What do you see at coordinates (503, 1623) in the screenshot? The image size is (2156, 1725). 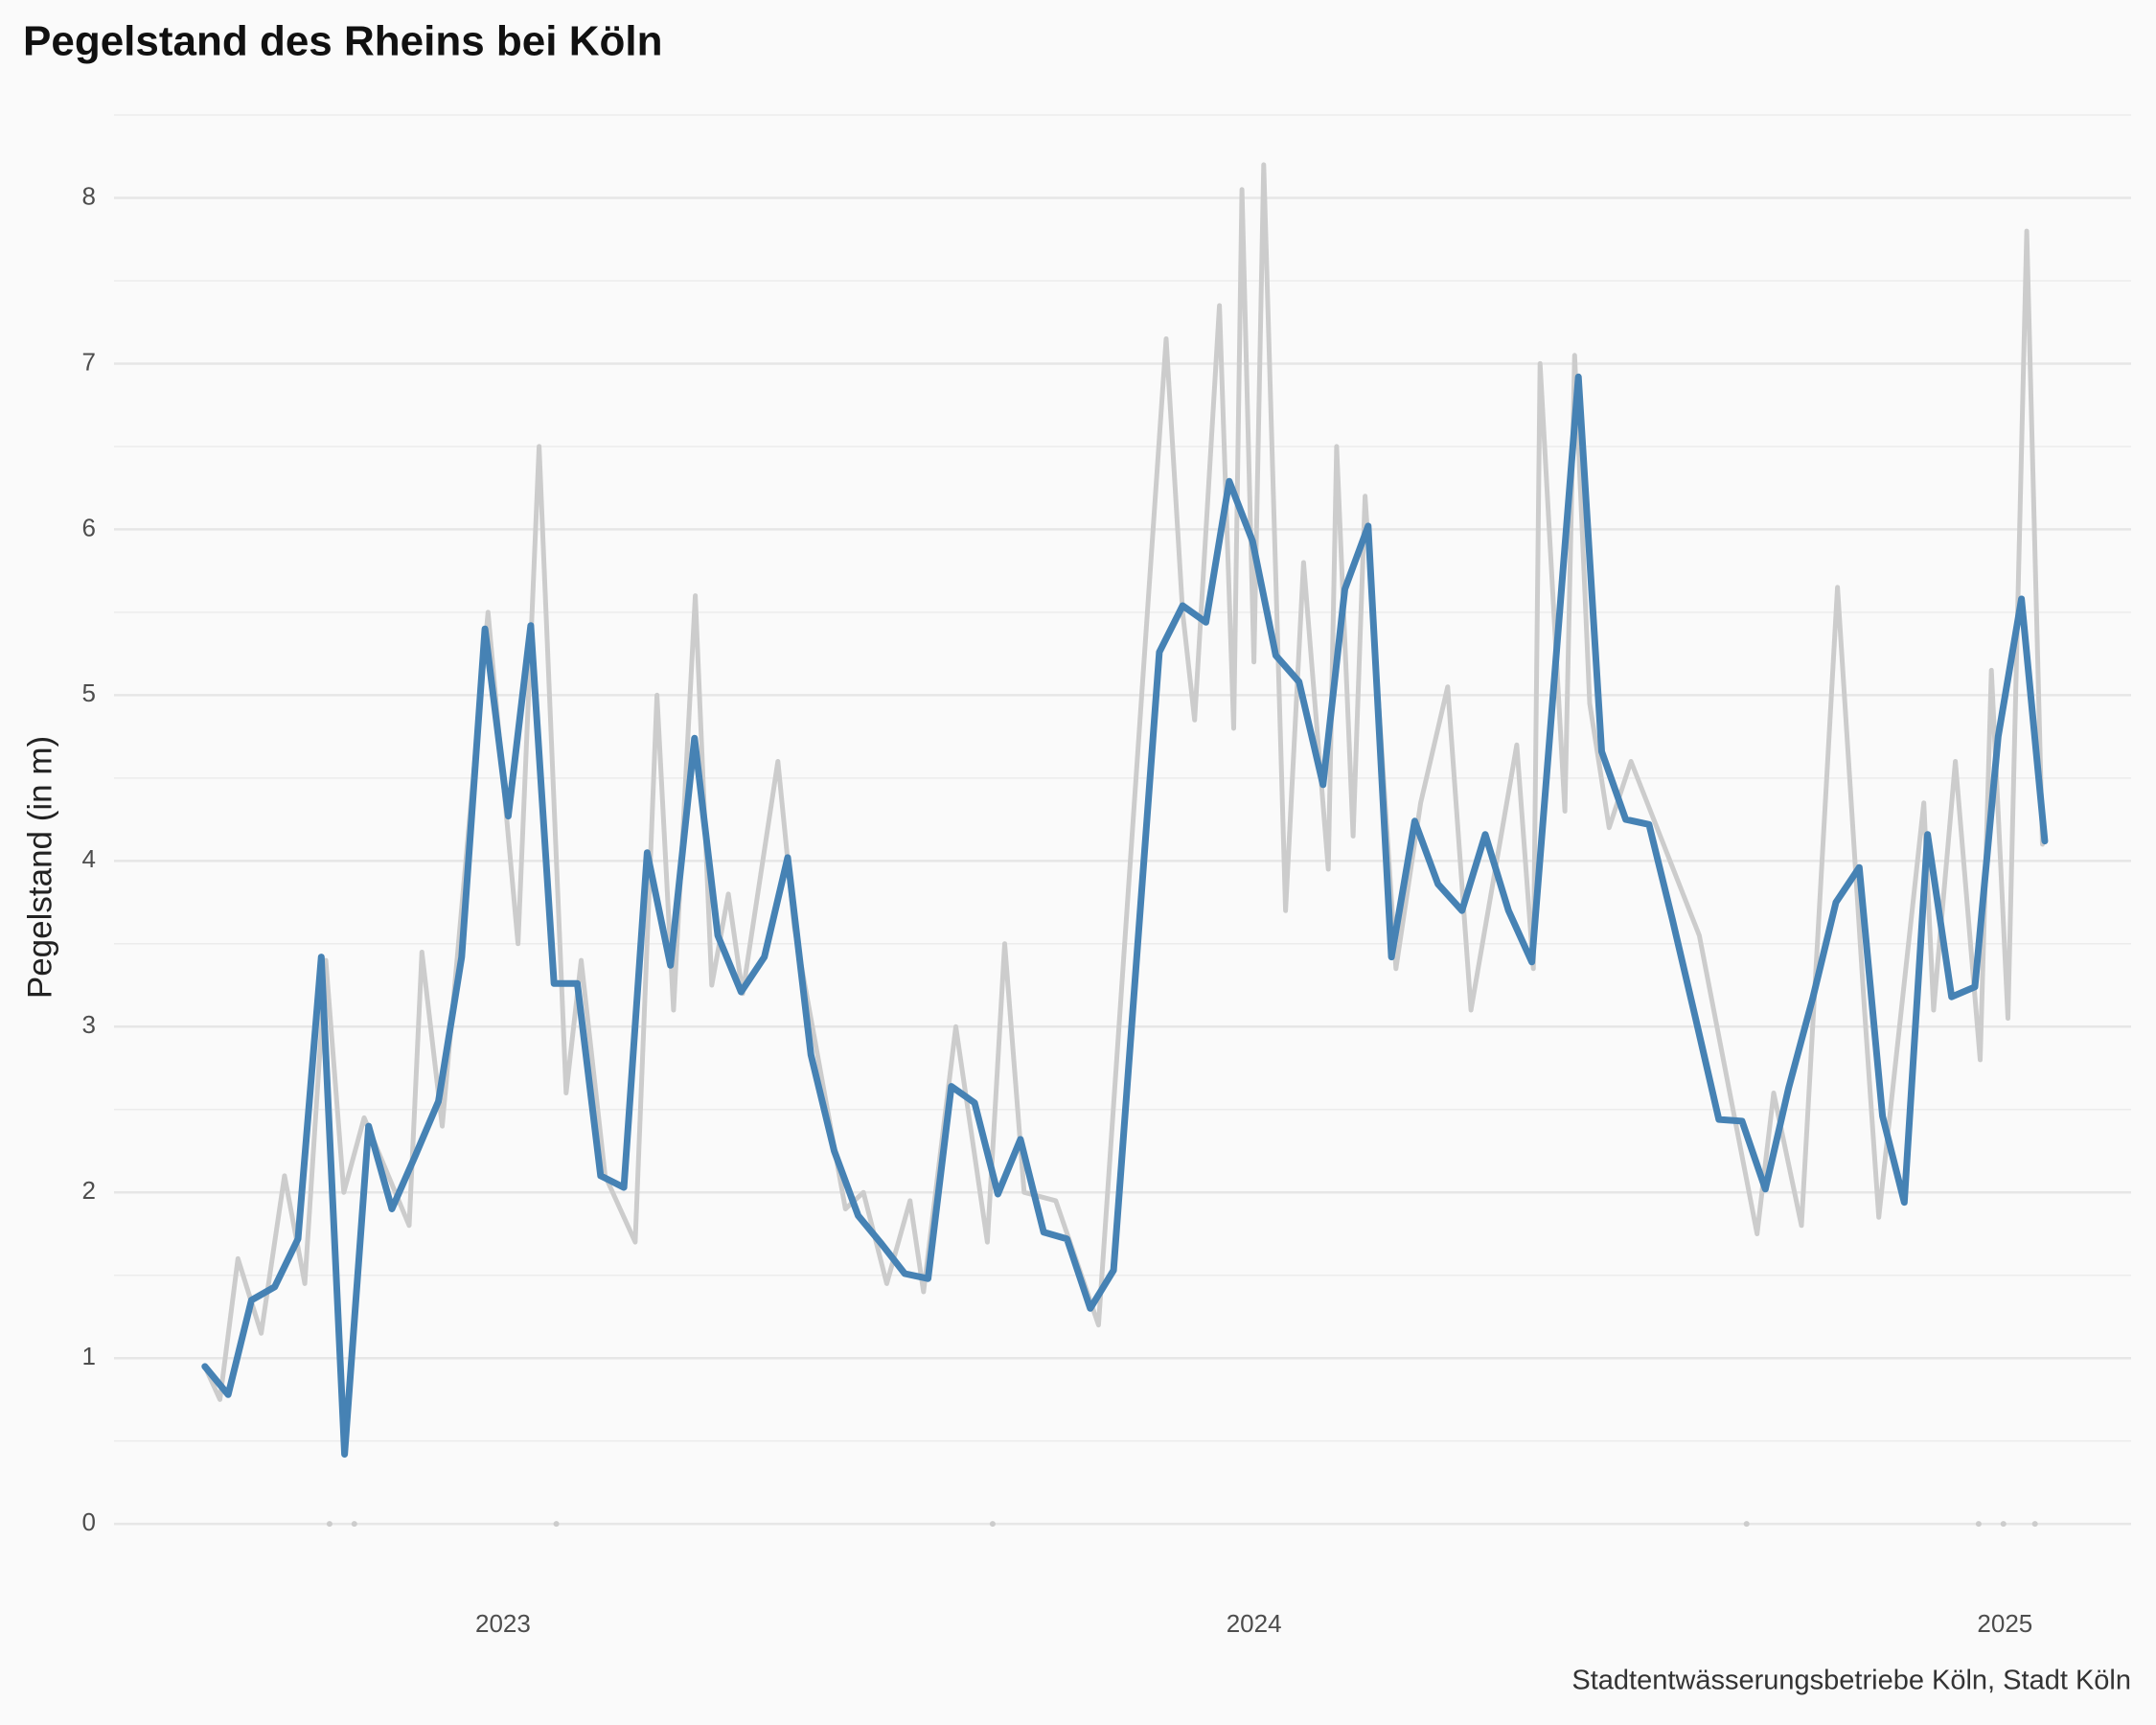 I see `x-tick-label: 2023` at bounding box center [503, 1623].